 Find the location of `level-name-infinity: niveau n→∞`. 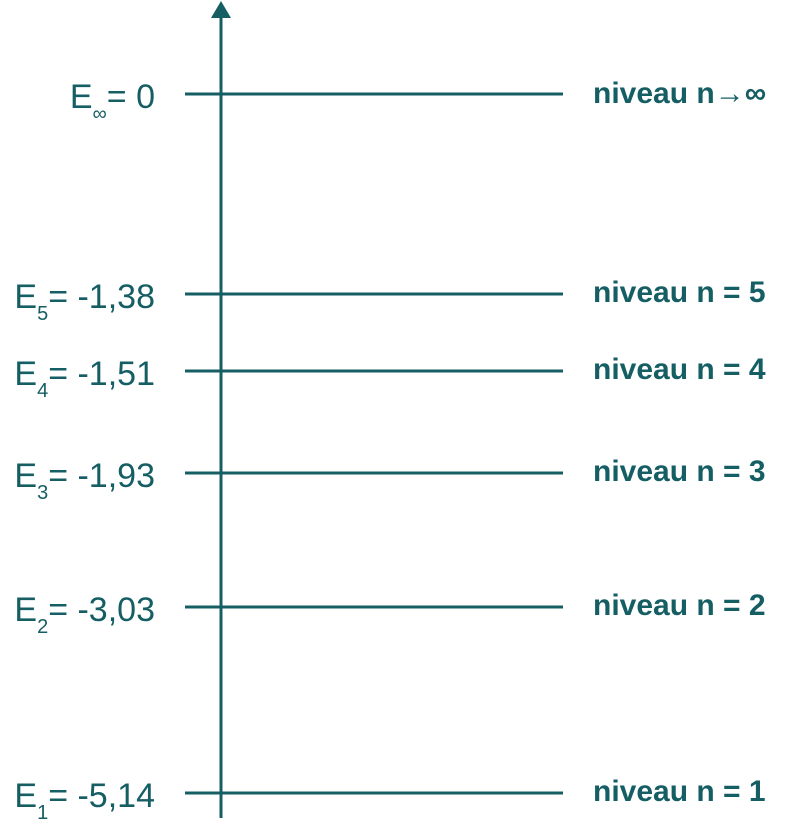

level-name-infinity: niveau n→∞ is located at coordinates (679, 93).